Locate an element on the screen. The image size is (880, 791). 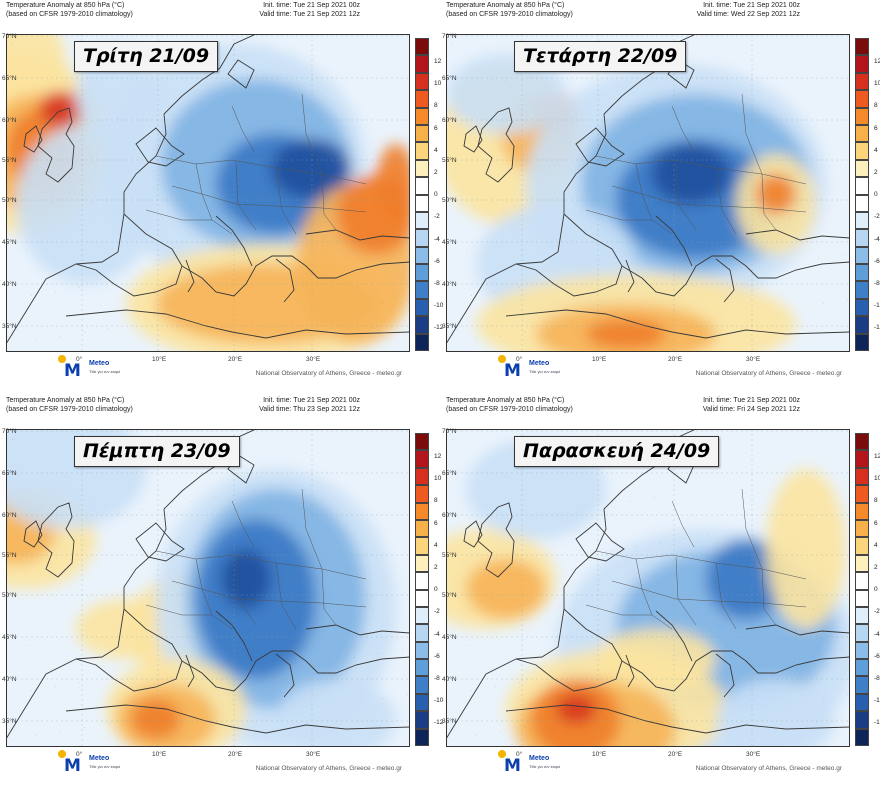
logo-subtitle: Τίθε για τον καιρό is located at coordinates (105, 766).